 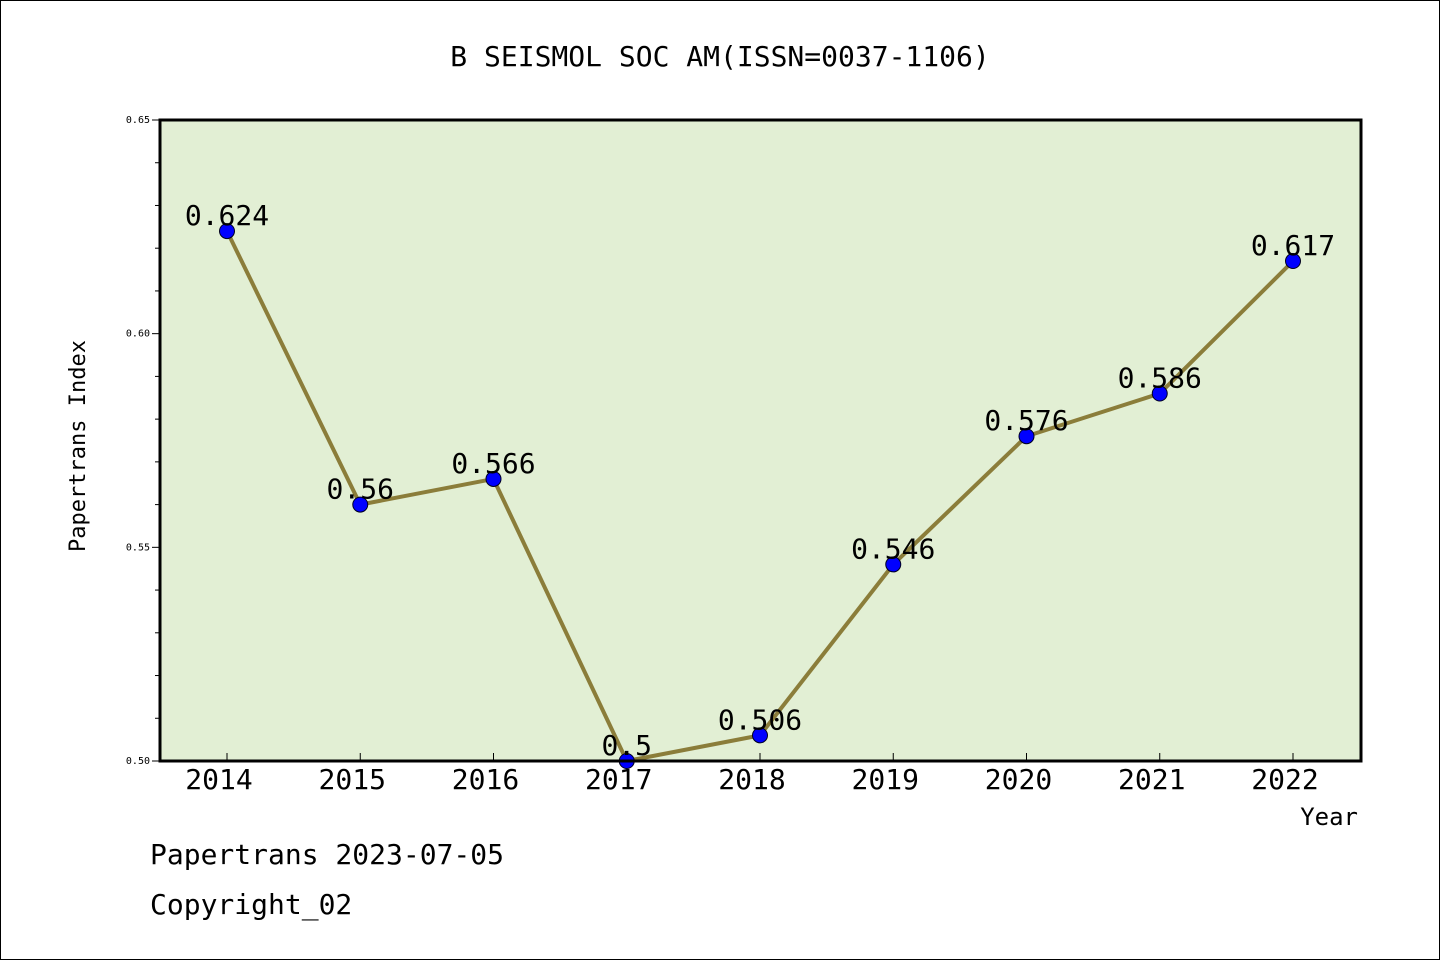 What do you see at coordinates (1026, 420) in the screenshot?
I see `data-label: 0.576` at bounding box center [1026, 420].